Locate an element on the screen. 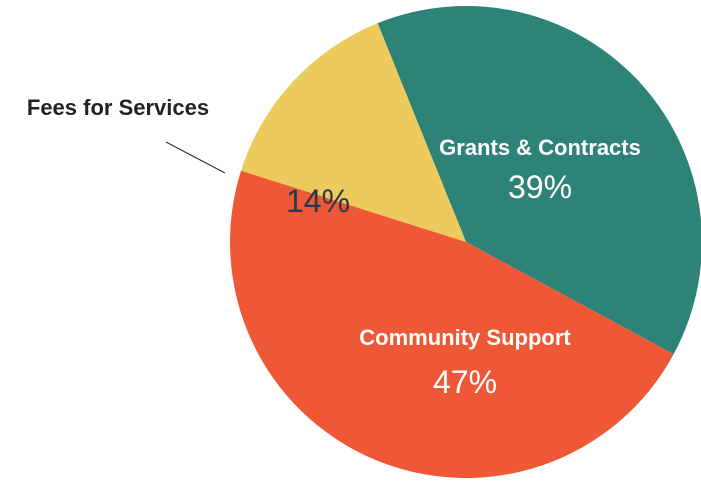 The image size is (701, 481). fees-for-services-slice is located at coordinates (353, 132).